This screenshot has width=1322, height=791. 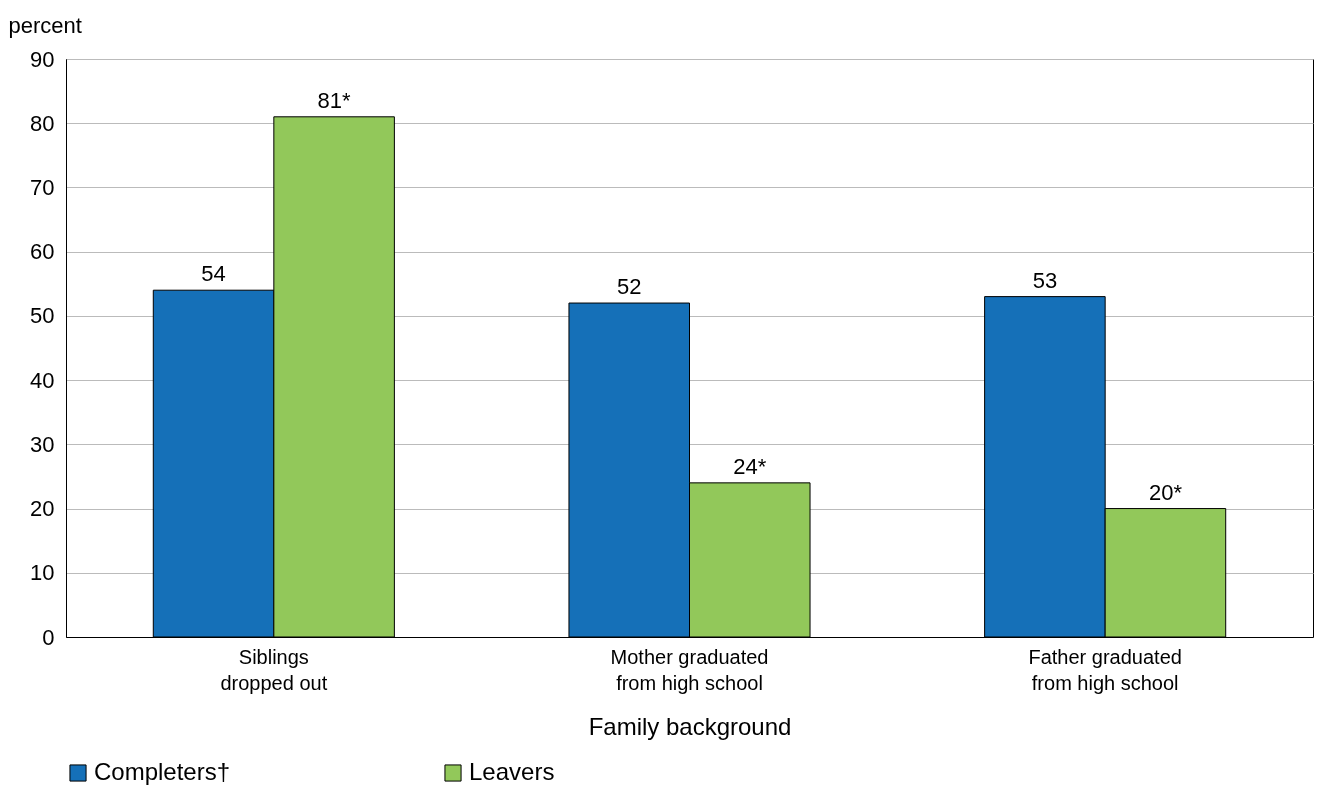 What do you see at coordinates (750, 466) in the screenshot?
I see `data-label: 24*` at bounding box center [750, 466].